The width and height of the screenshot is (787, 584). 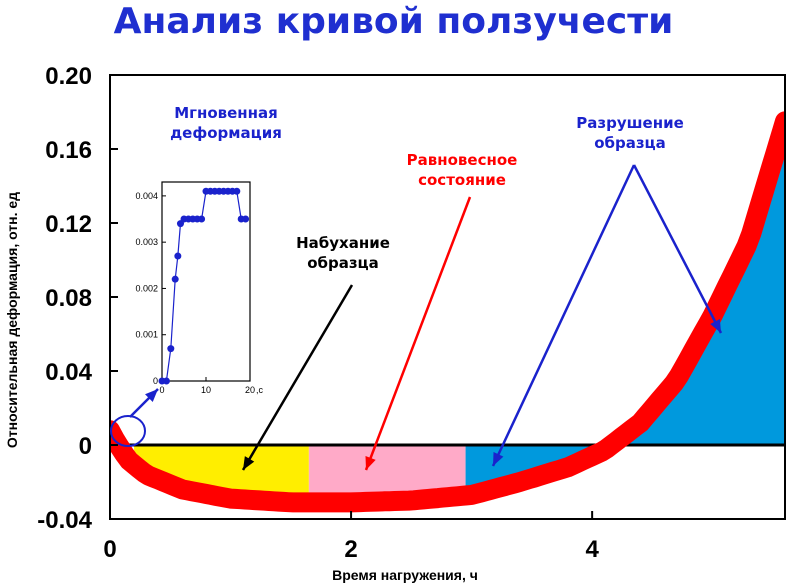 What do you see at coordinates (68, 150) in the screenshot?
I see `y-tick-label: 0.16` at bounding box center [68, 150].